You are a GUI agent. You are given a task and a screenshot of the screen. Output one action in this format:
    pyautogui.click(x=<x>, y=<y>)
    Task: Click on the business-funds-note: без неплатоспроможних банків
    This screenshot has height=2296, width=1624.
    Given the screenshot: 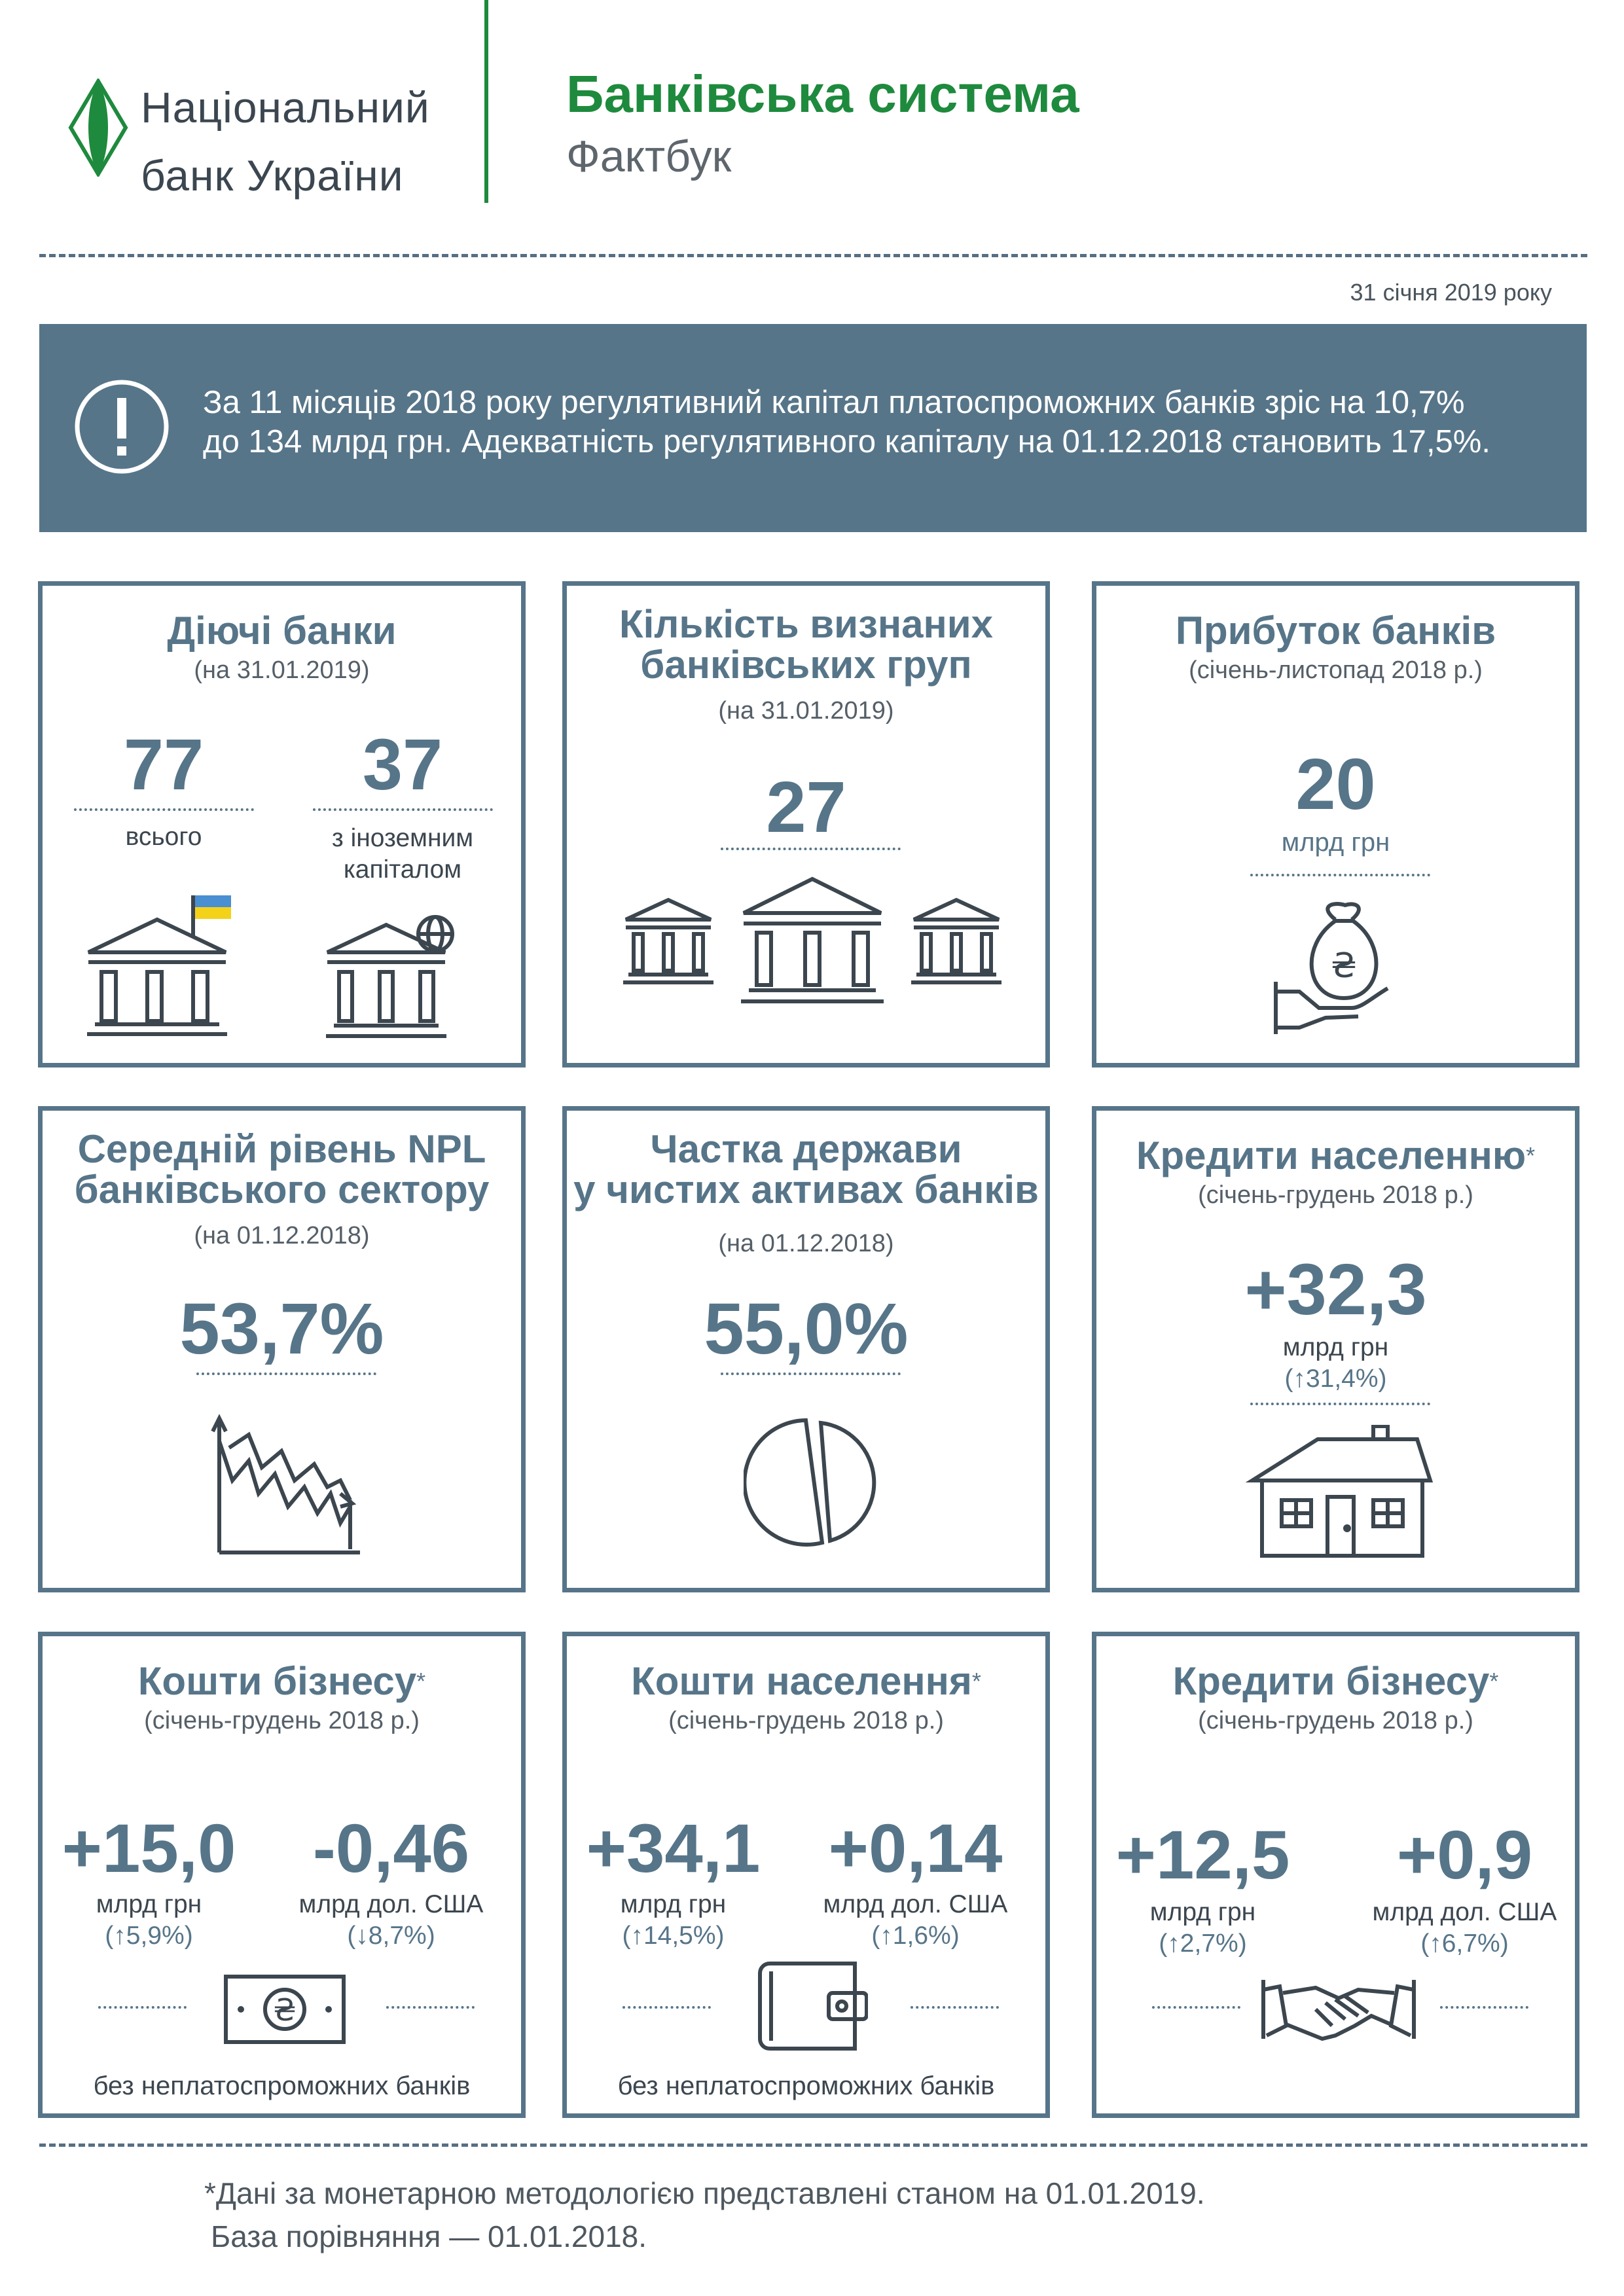 What is the action you would take?
    pyautogui.click(x=282, y=2086)
    